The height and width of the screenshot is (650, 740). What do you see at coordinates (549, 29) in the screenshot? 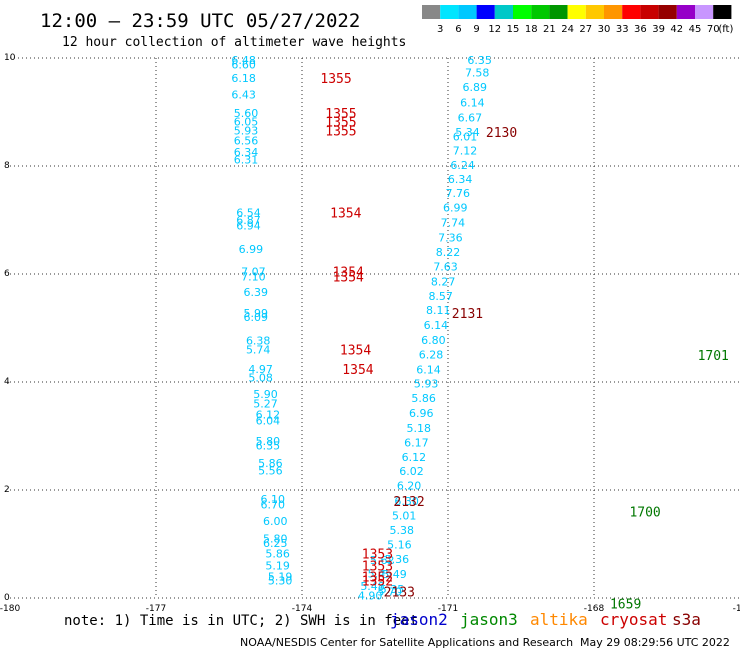
I see `colorbar-label: 21` at bounding box center [549, 29].